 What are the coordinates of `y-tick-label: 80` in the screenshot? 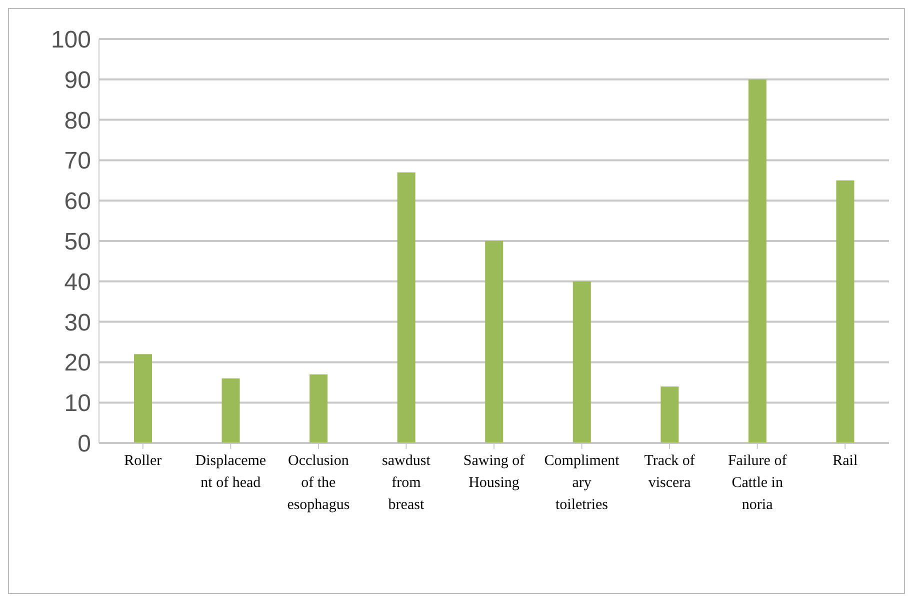 It's located at (77, 120).